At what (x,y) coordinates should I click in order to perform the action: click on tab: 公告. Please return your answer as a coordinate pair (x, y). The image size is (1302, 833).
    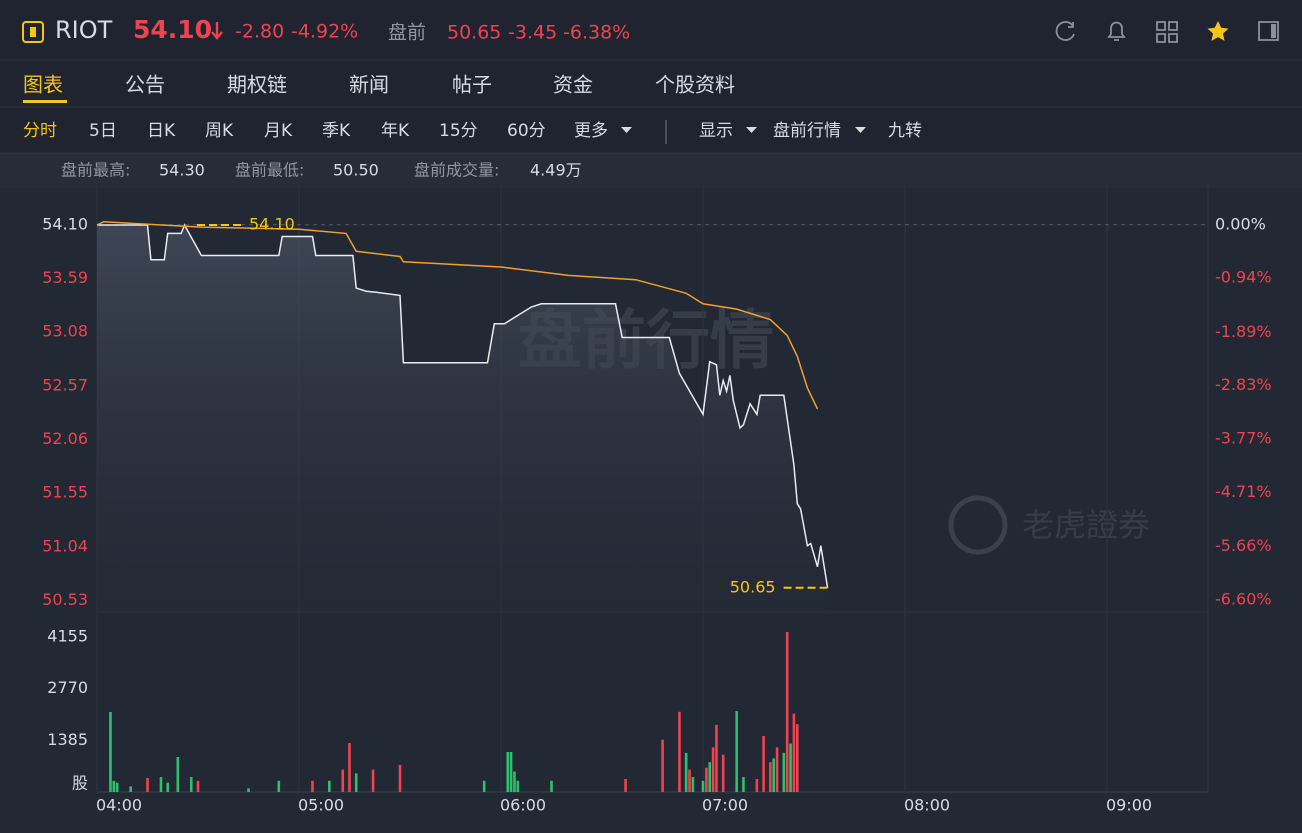
    Looking at the image, I should click on (145, 85).